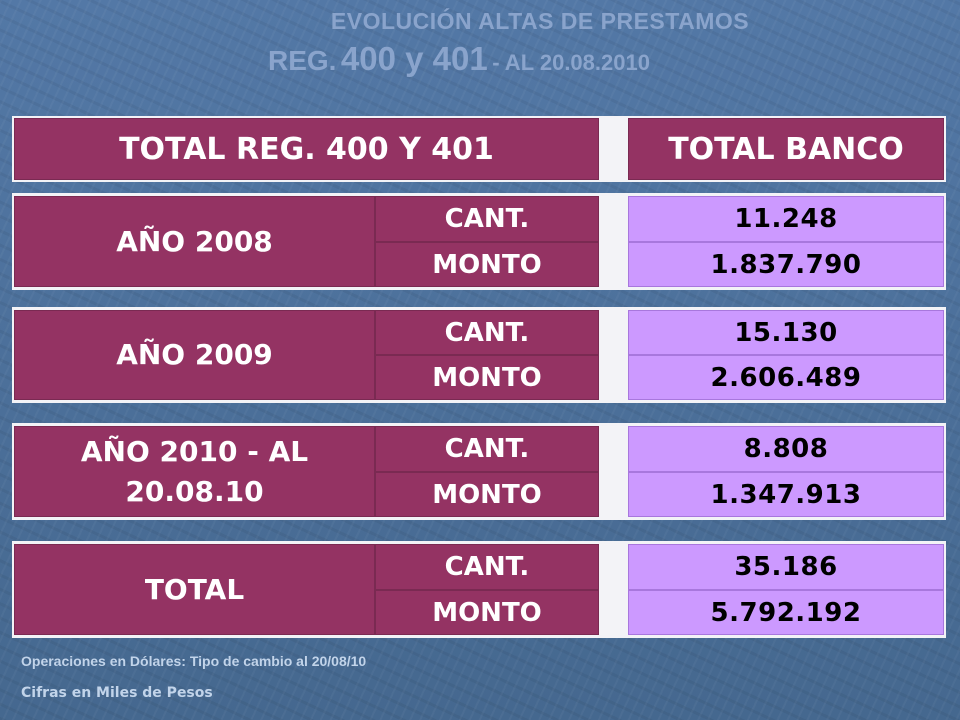 The height and width of the screenshot is (720, 960). I want to click on row-2008-cant-value: 11.248, so click(786, 219).